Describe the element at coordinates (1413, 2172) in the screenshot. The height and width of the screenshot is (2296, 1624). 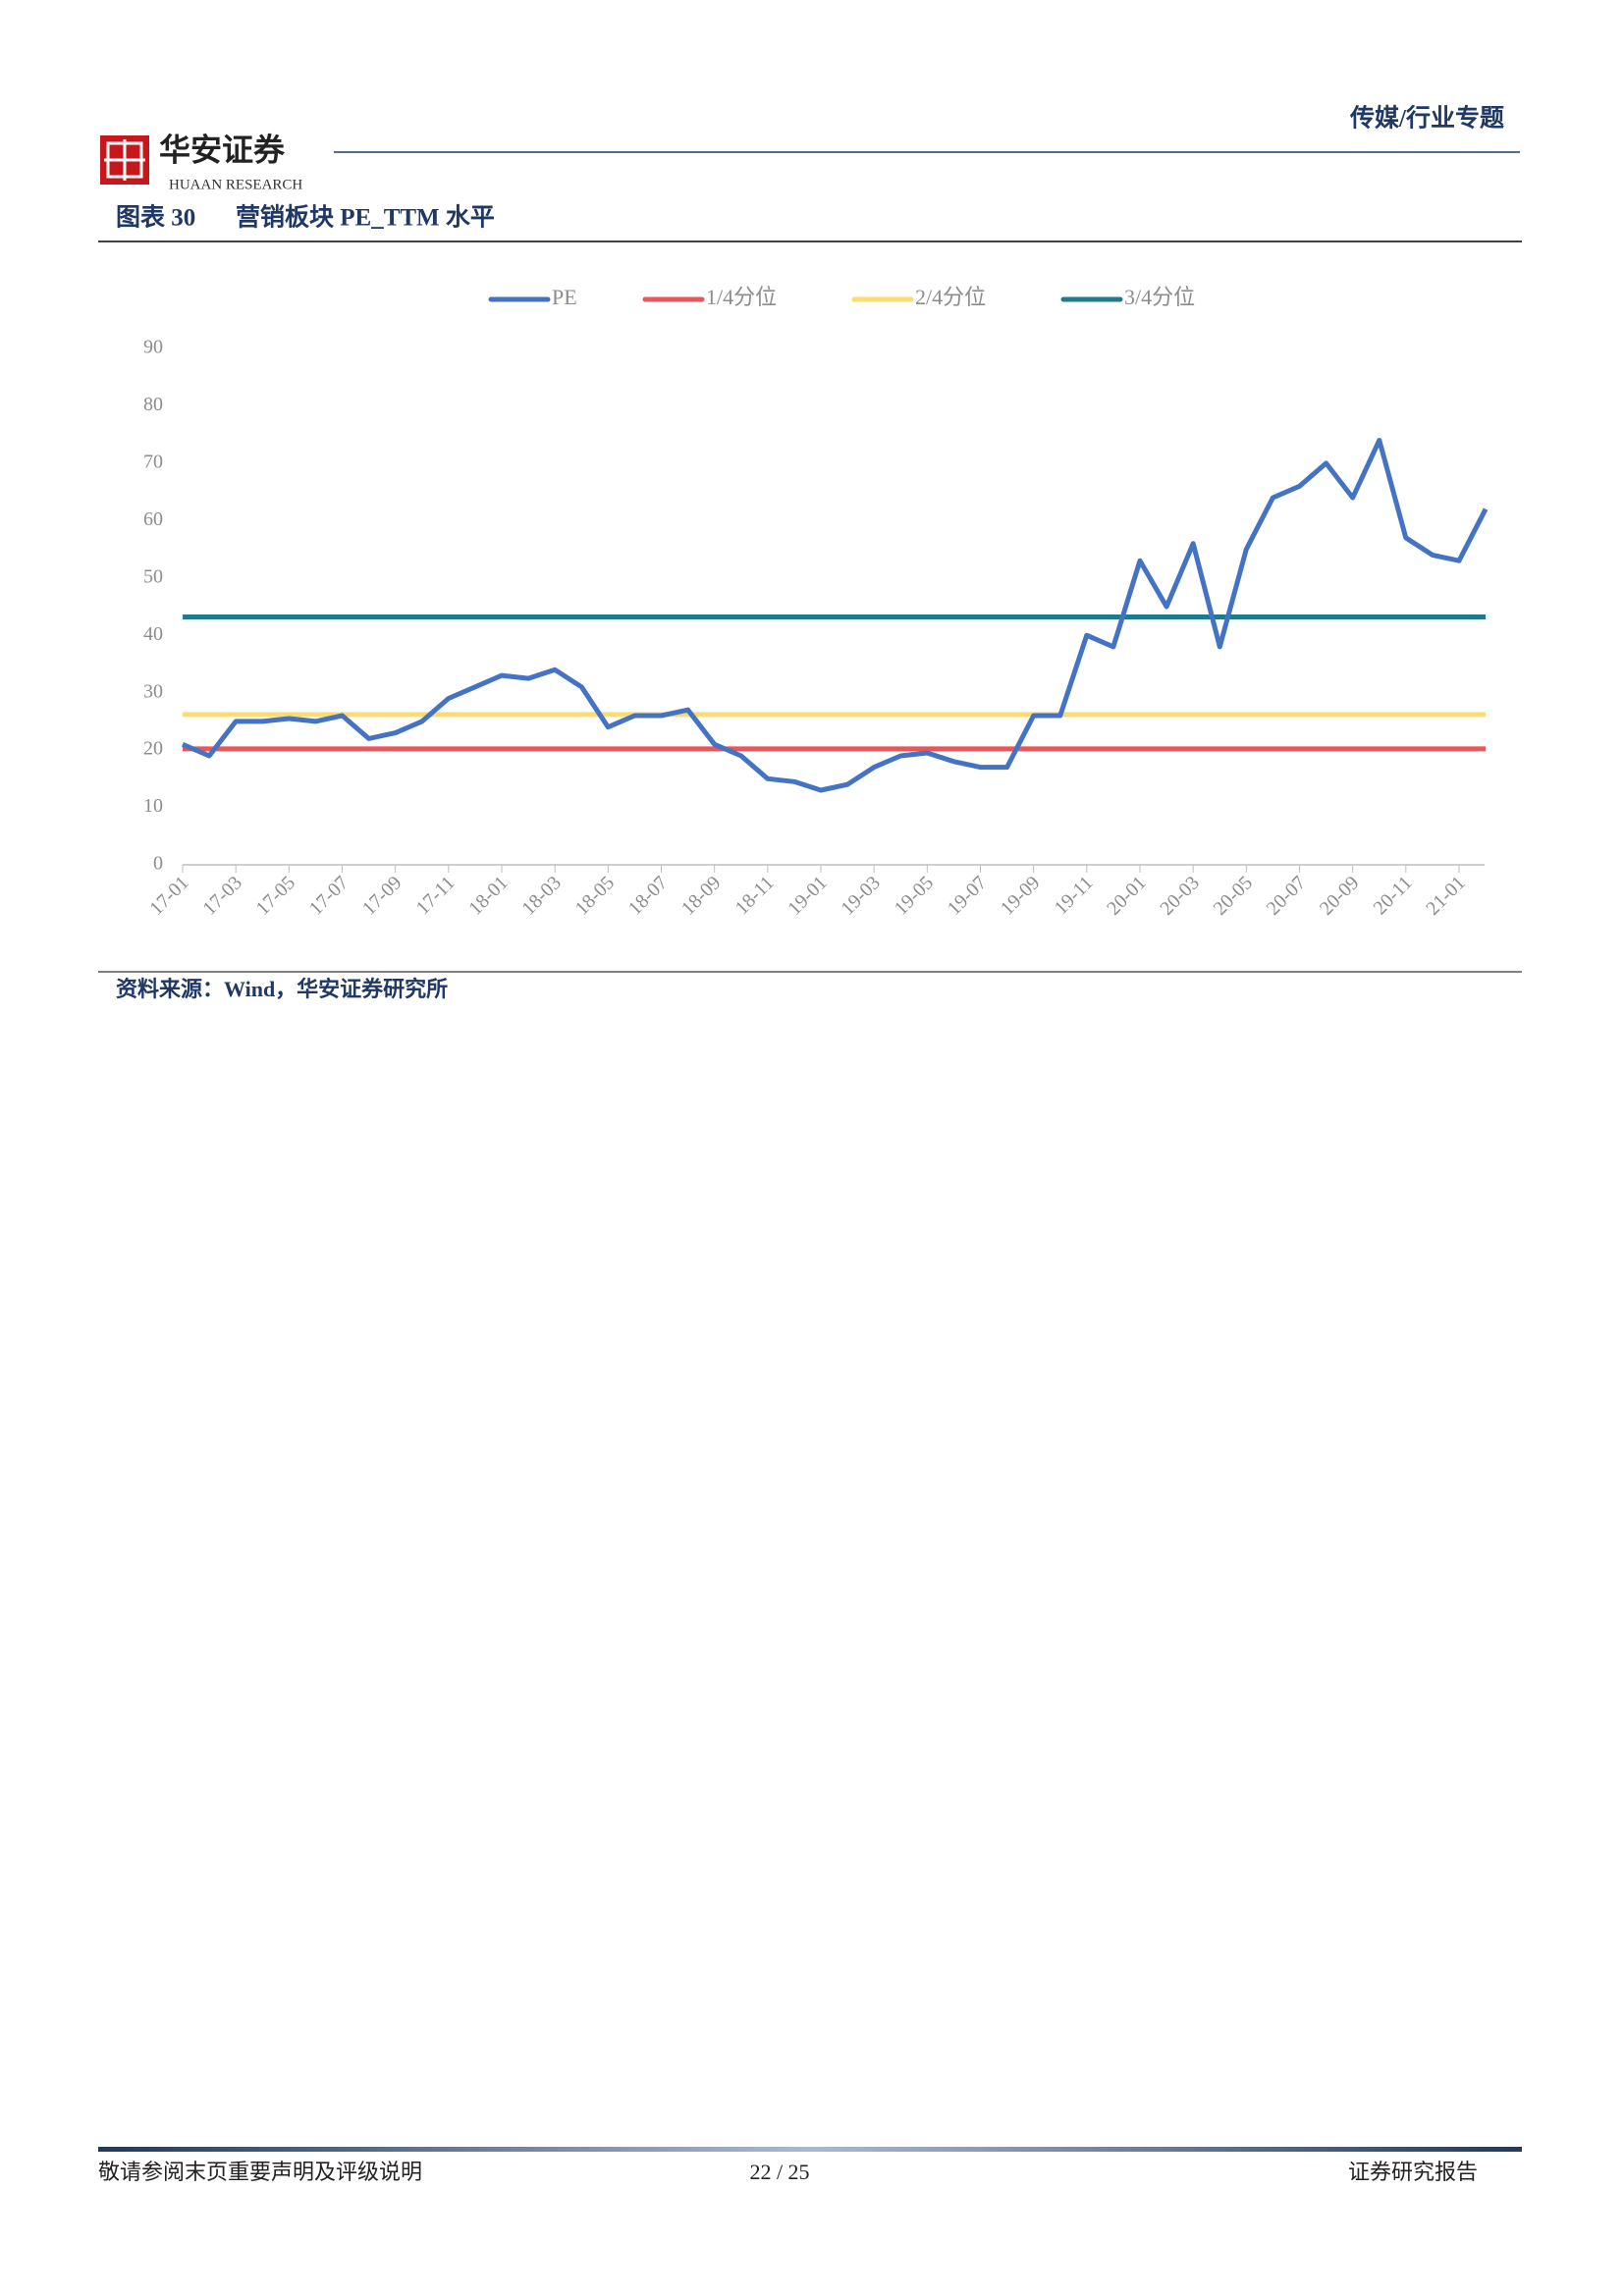
I see `footer-report-type: 证券研究报告` at that location.